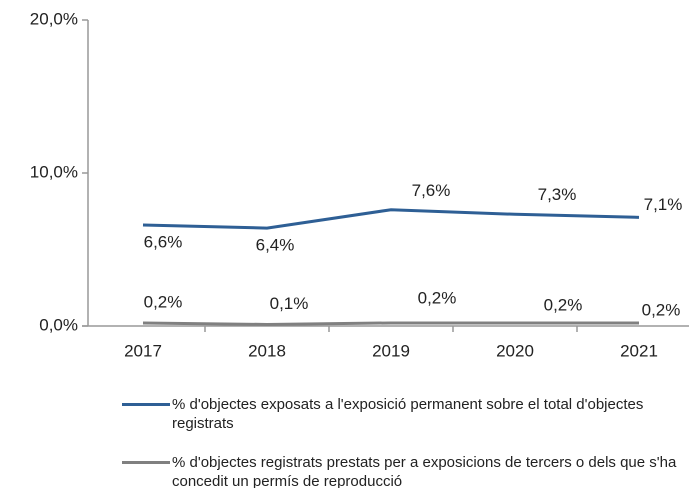 The width and height of the screenshot is (689, 488). Describe the element at coordinates (639, 350) in the screenshot. I see `x-tick-label: 2021` at that location.